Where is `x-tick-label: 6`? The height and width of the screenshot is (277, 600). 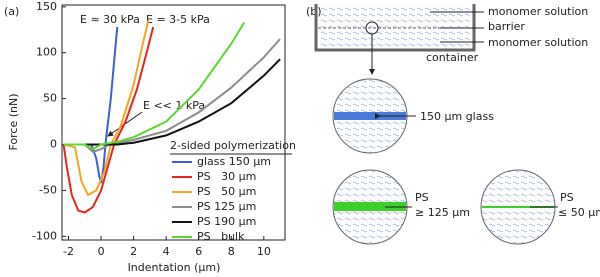
x-tick-label: 6 is located at coordinates (198, 251).